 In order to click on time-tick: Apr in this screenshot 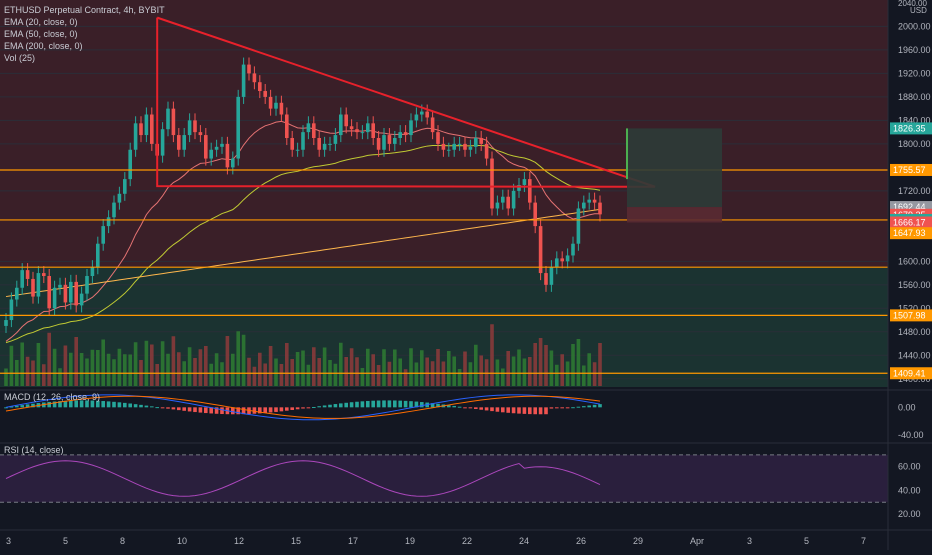, I will do `click(697, 541)`.